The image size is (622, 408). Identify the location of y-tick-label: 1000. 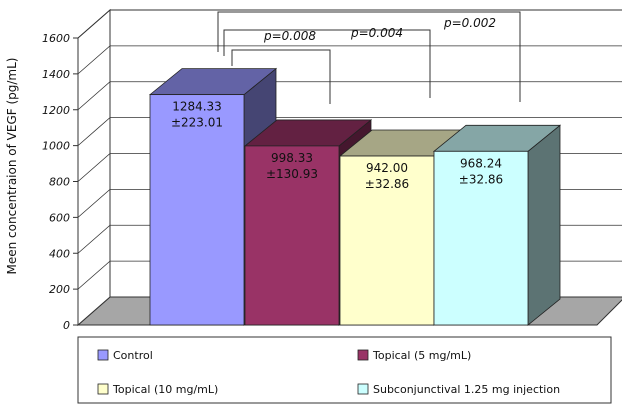
(56, 146).